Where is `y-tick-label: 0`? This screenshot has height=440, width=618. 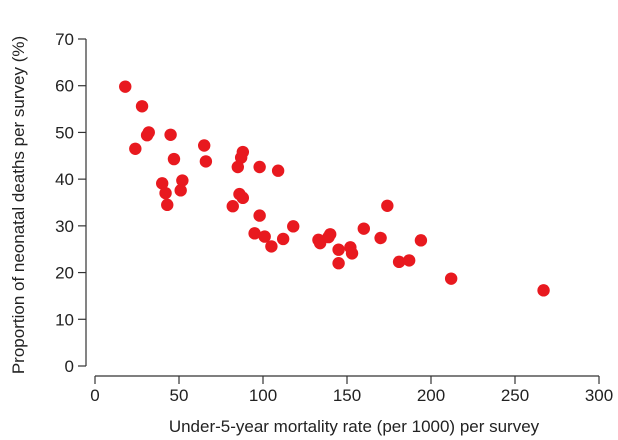
y-tick-label: 0 is located at coordinates (69, 366).